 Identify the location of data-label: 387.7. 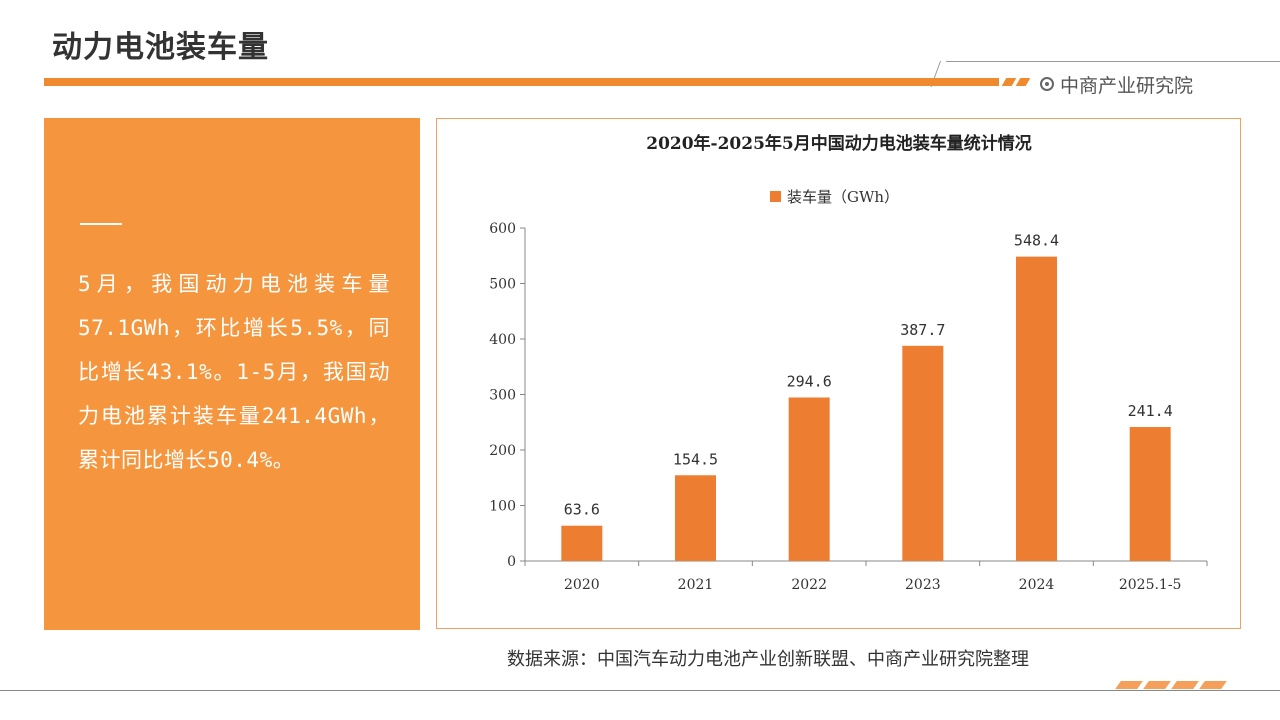
(922, 330).